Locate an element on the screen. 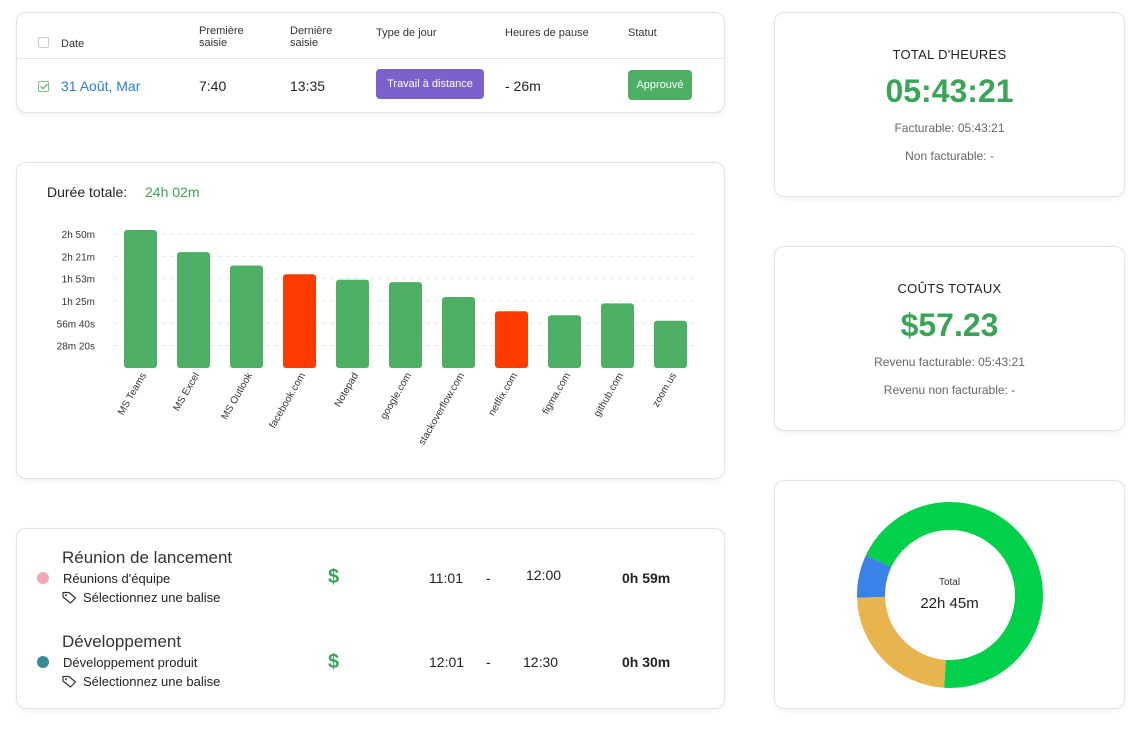 The width and height of the screenshot is (1143, 729). y-tick-label: 1h 25m is located at coordinates (78, 302).